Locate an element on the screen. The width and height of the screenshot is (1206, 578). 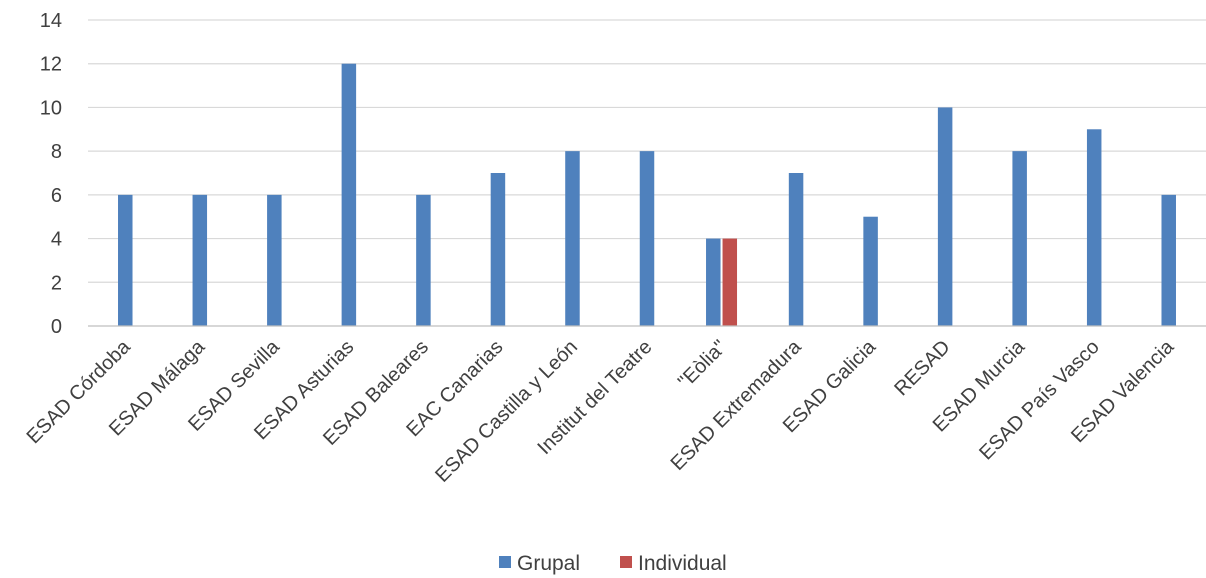
x-tick-label: ESAD Extremadura is located at coordinates (737, 405).